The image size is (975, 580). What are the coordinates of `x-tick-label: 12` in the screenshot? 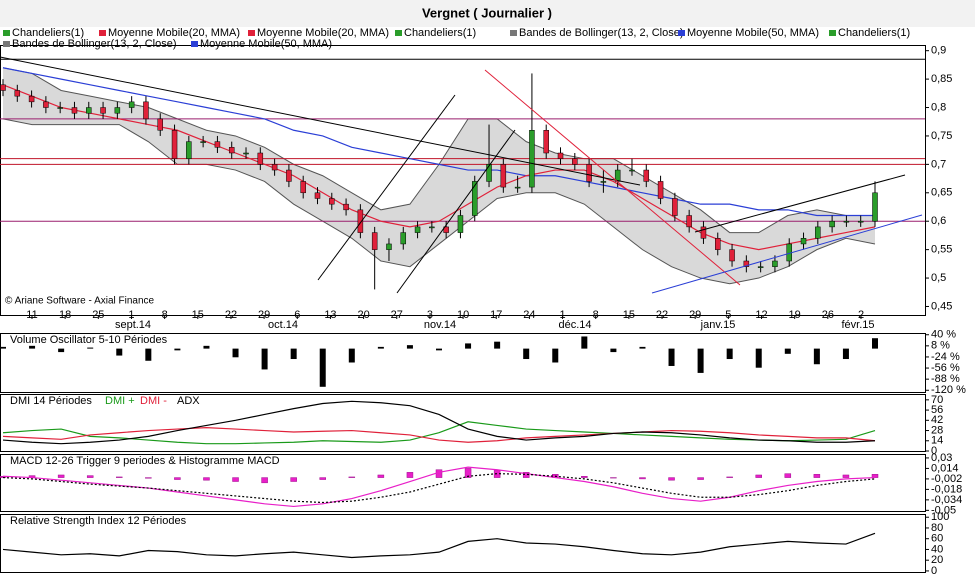 It's located at (761, 315).